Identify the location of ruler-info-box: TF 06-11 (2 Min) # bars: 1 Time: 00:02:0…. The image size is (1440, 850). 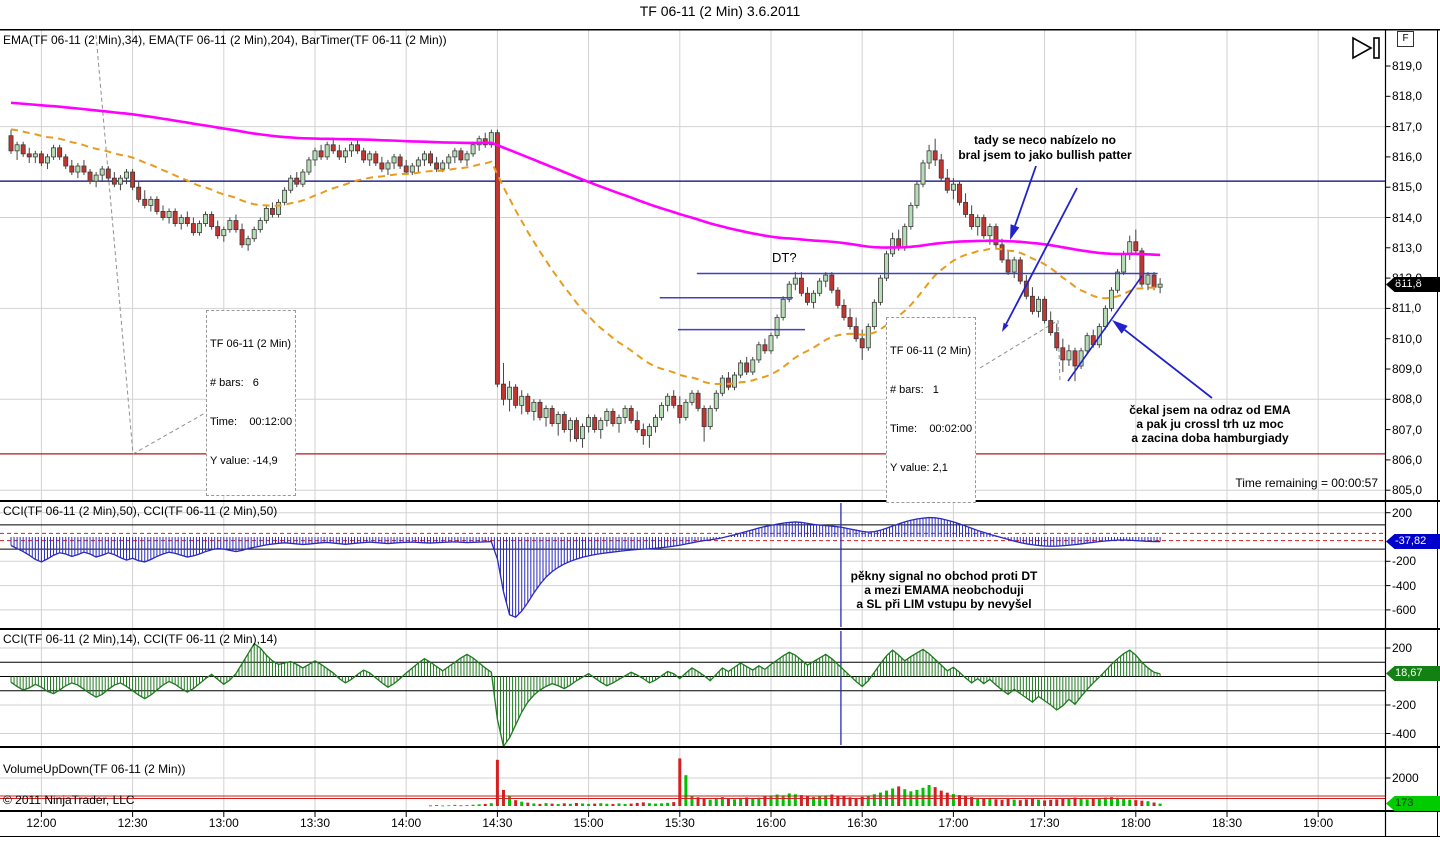
(931, 410).